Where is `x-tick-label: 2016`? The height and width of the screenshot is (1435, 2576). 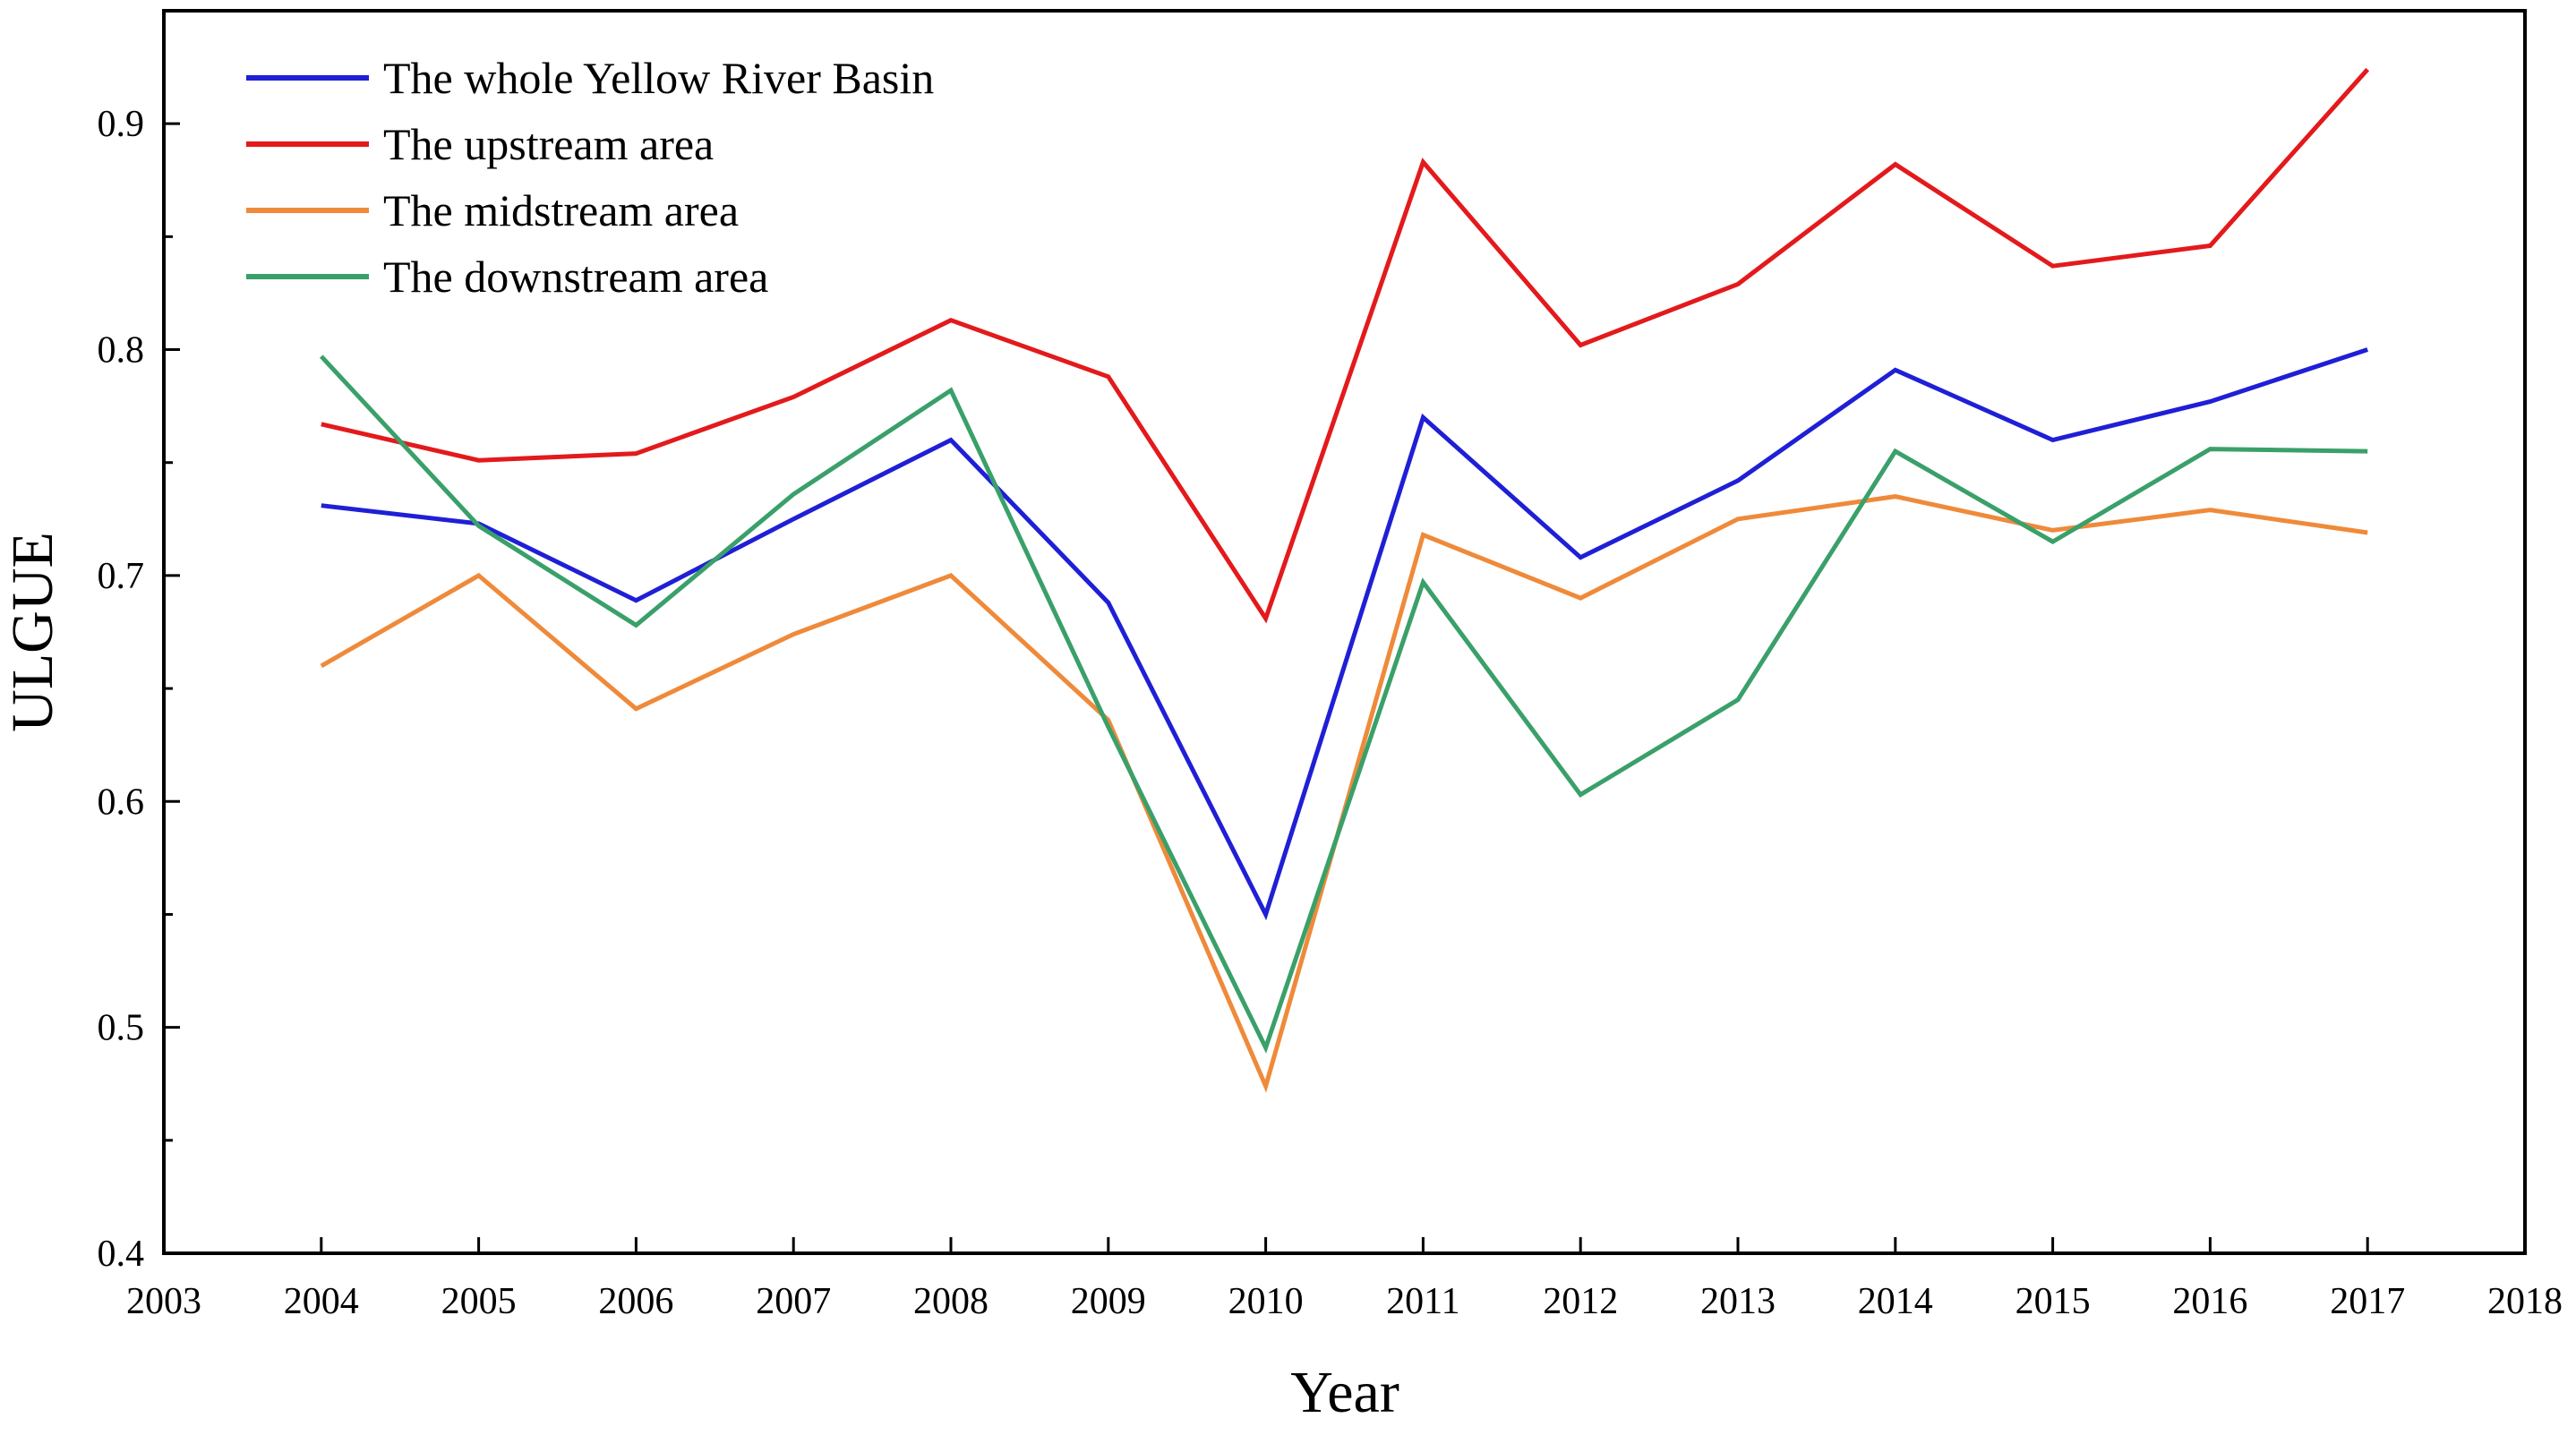
x-tick-label: 2016 is located at coordinates (2209, 1301).